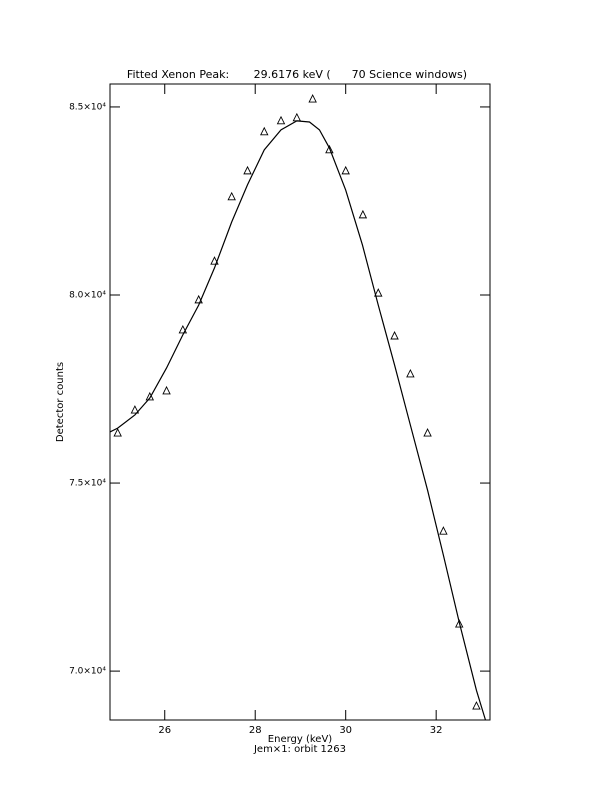 The height and width of the screenshot is (792, 612). Describe the element at coordinates (299, 749) in the screenshot. I see `subtitle: Jem×1: orbit 1263` at that location.